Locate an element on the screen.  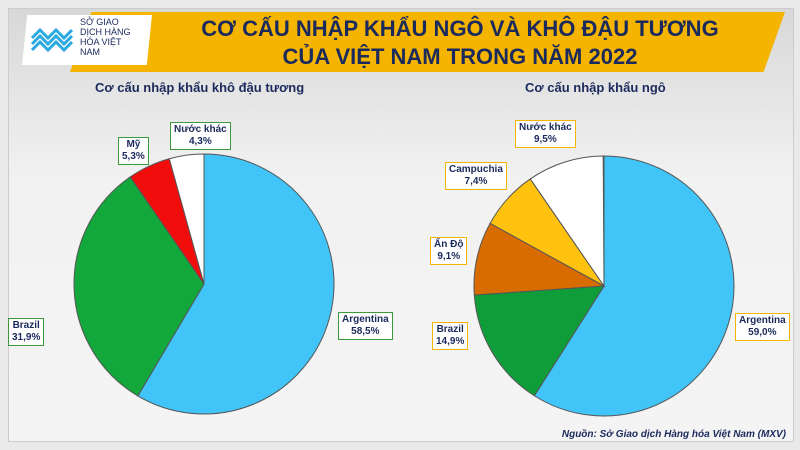
data-label: Argentina 58,5% is located at coordinates (365, 326).